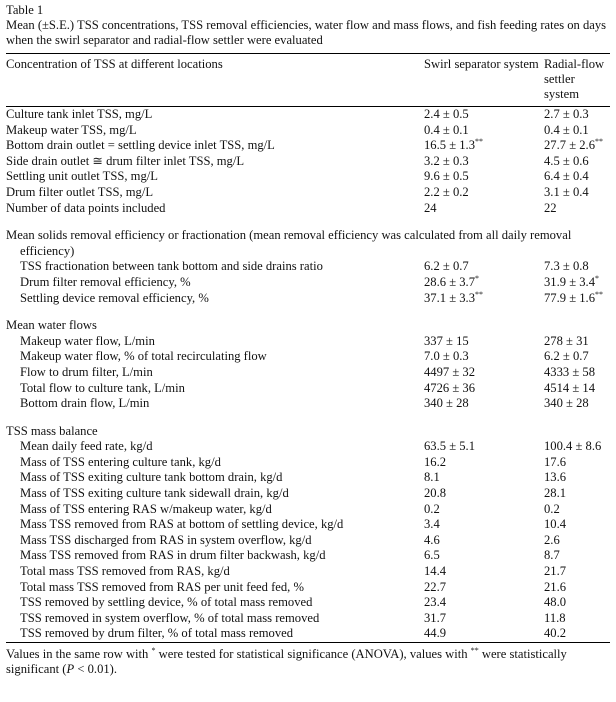 The width and height of the screenshot is (616, 702). Describe the element at coordinates (555, 586) in the screenshot. I see `value-cell: 21.6` at that location.